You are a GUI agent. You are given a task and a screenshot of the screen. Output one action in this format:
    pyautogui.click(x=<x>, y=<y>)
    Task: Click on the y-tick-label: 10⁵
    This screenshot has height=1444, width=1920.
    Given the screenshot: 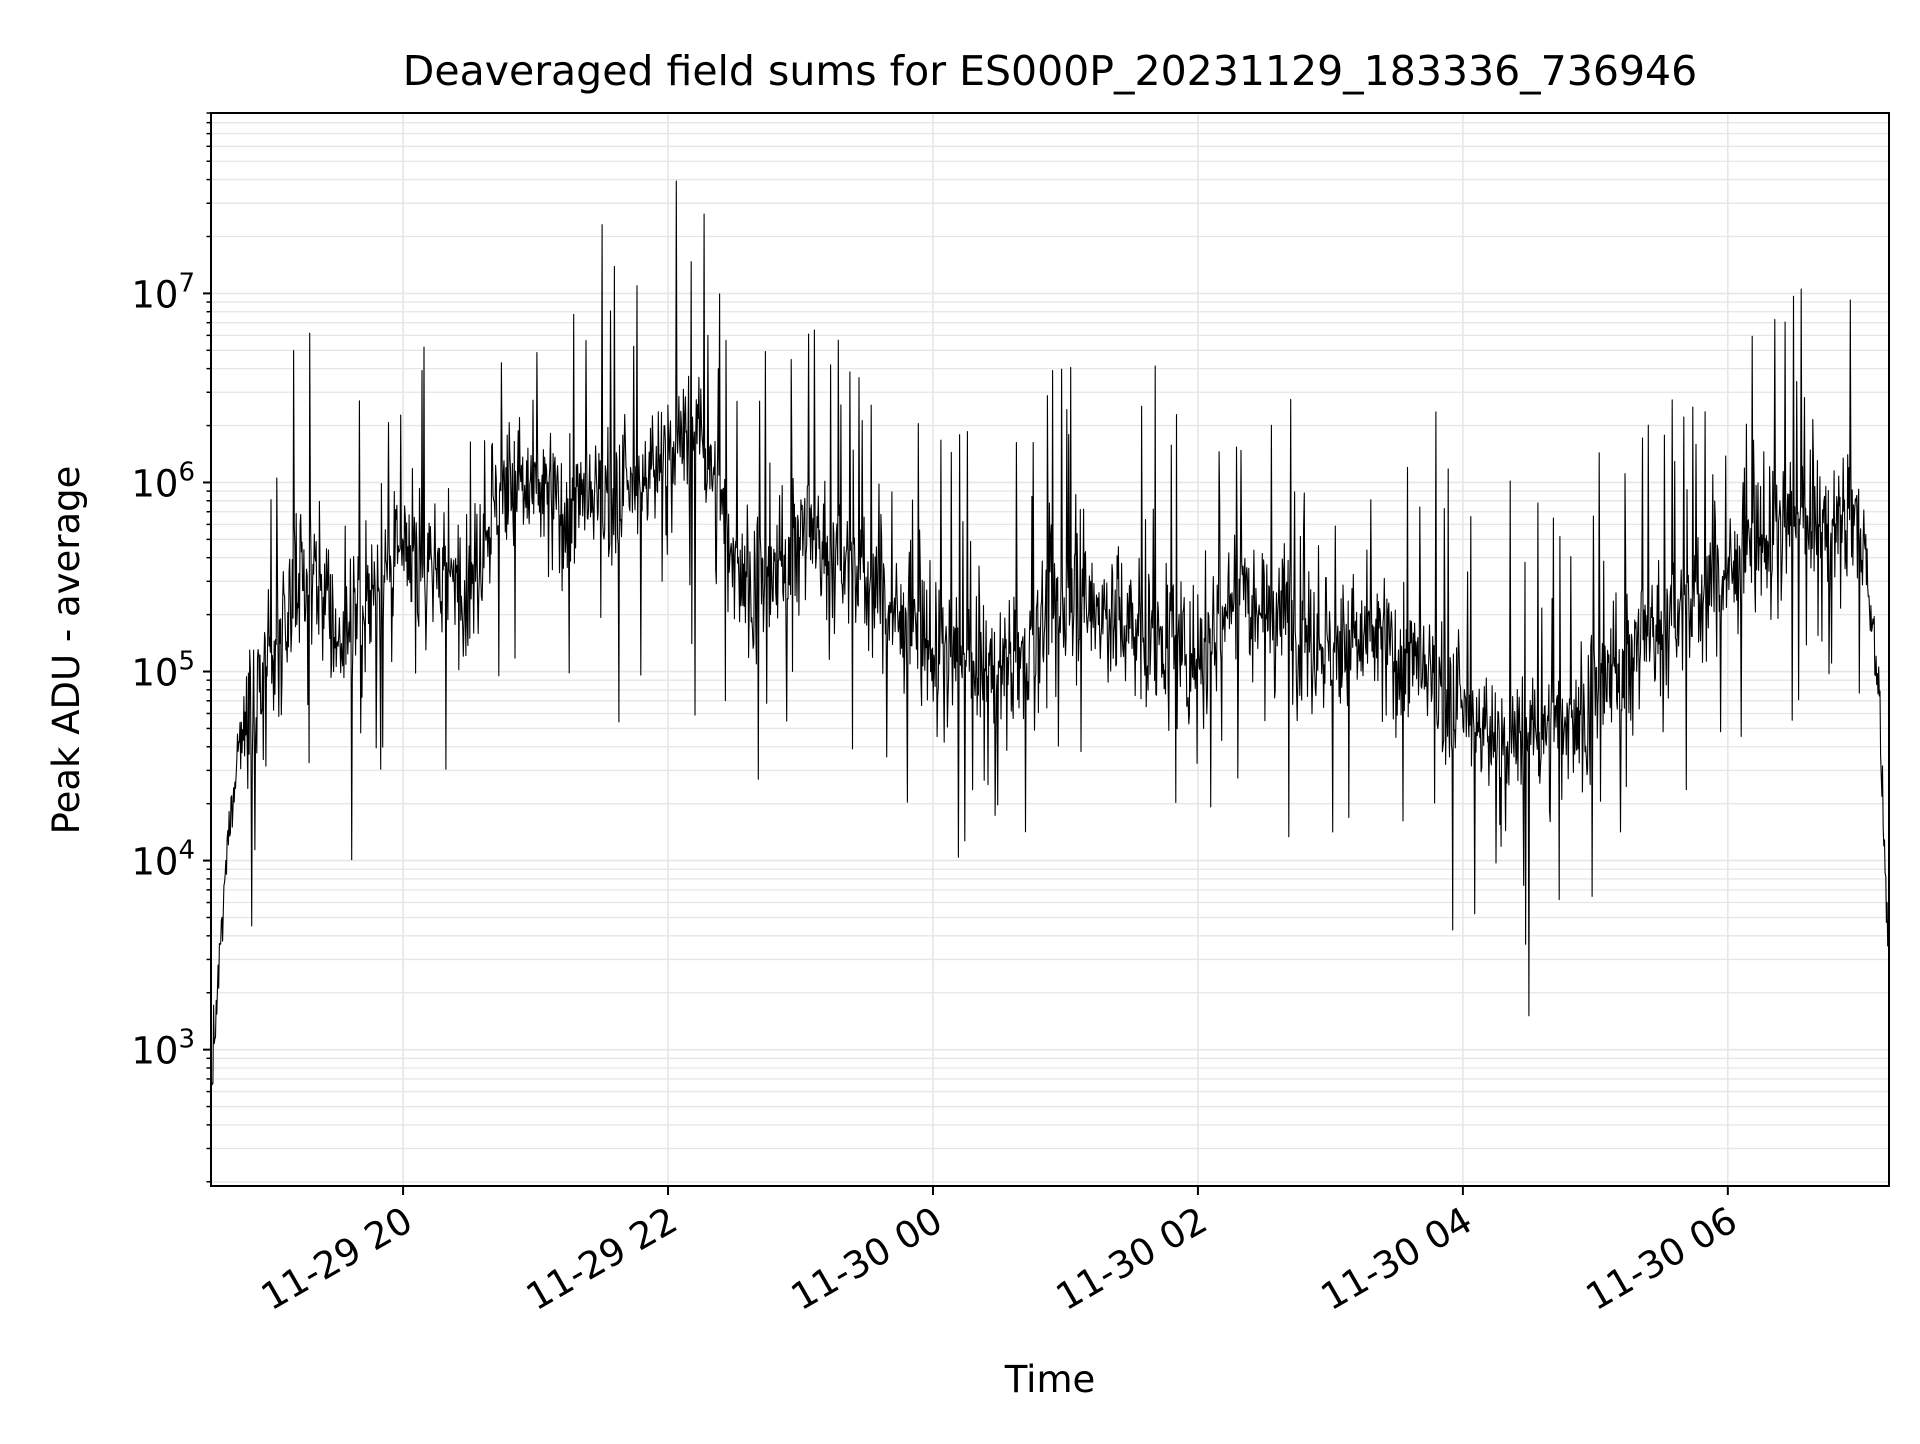 What is the action you would take?
    pyautogui.click(x=163, y=671)
    